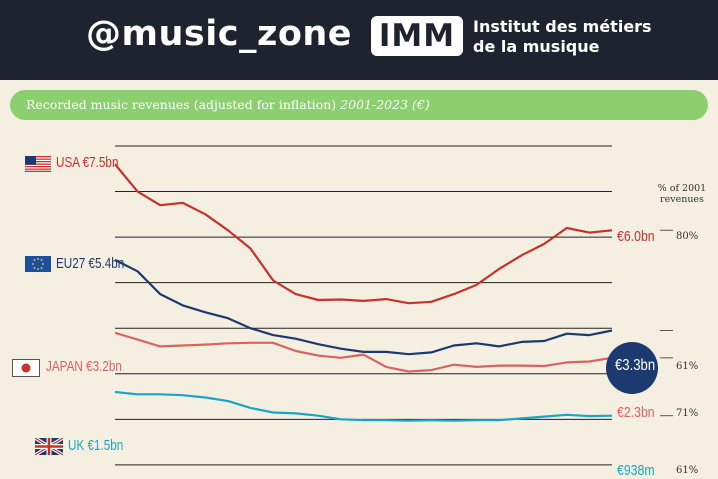 Image resolution: width=718 pixels, height=479 pixels. What do you see at coordinates (687, 413) in the screenshot?
I see `japan-pct-label: 71%` at bounding box center [687, 413].